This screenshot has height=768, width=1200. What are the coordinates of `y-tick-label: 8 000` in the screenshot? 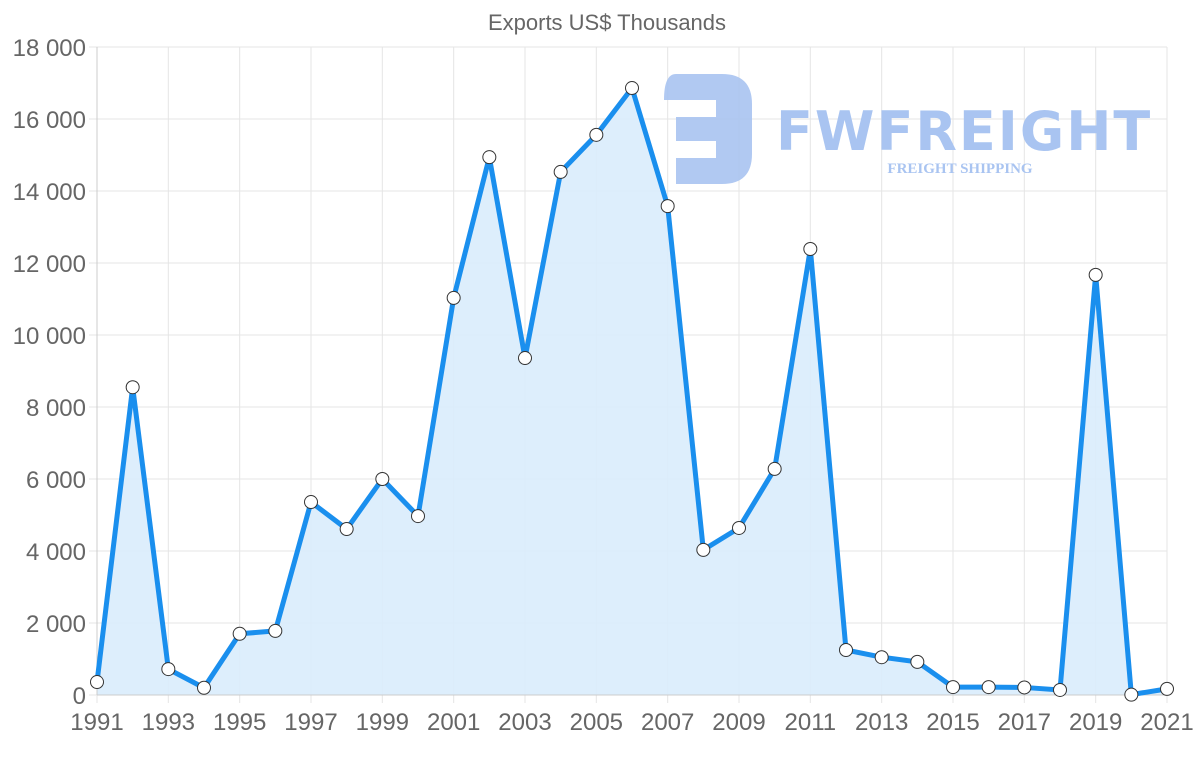 It's located at (56, 408).